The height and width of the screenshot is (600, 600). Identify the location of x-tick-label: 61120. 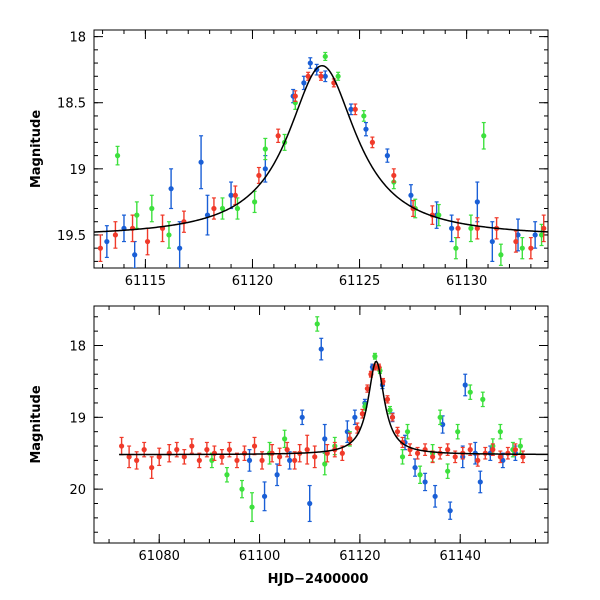
(359, 556).